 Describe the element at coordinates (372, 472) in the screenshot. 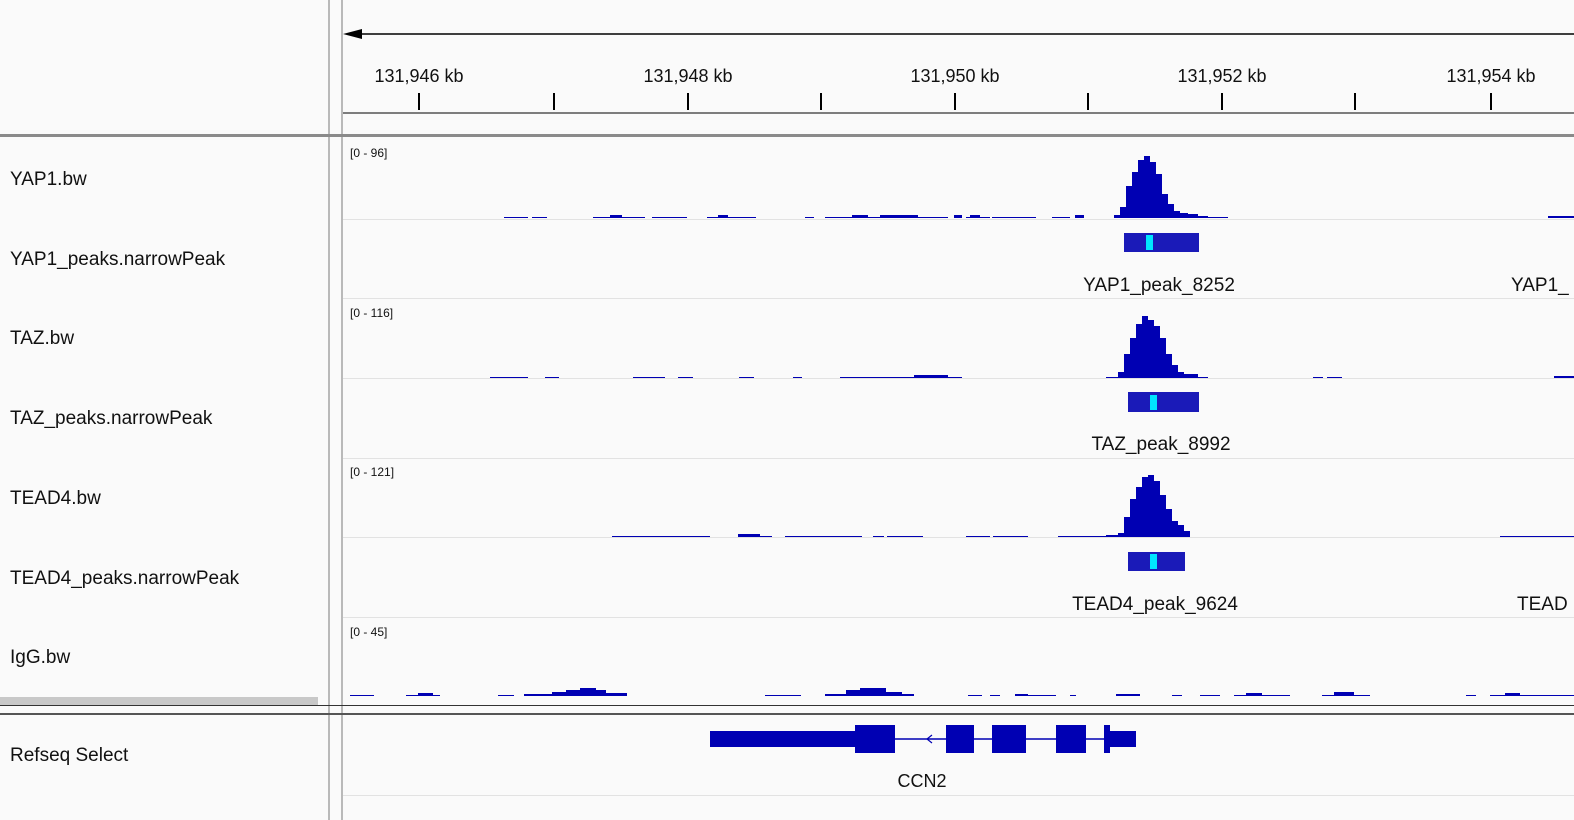

I see `data-range-tead4: [0 - 121]` at that location.